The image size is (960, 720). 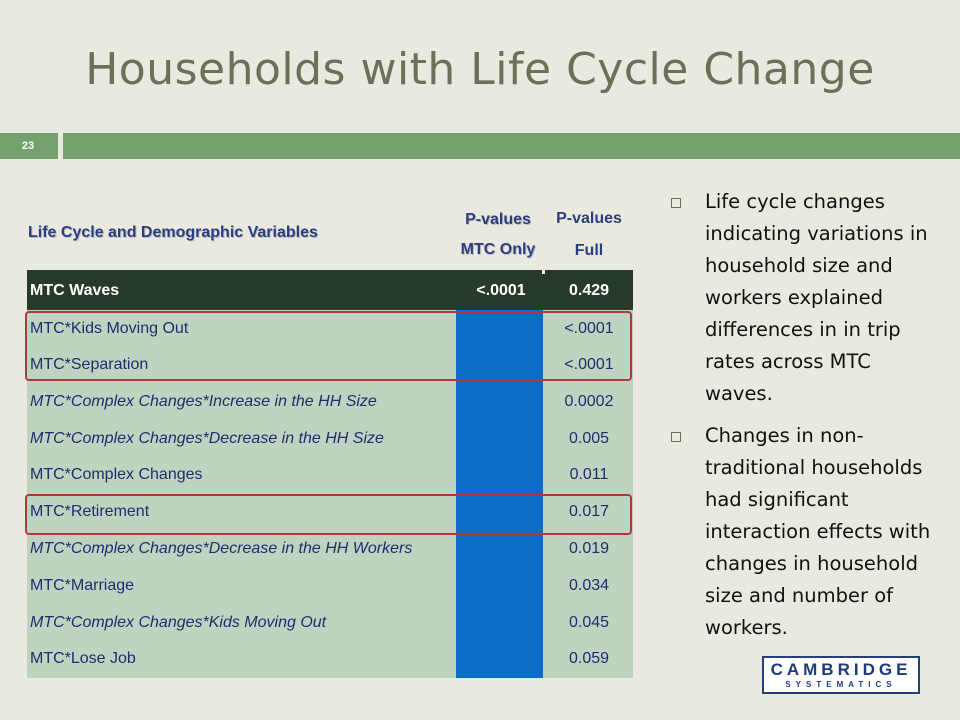 I want to click on table-row: MTC*Complex Changes 0.011, so click(x=330, y=475).